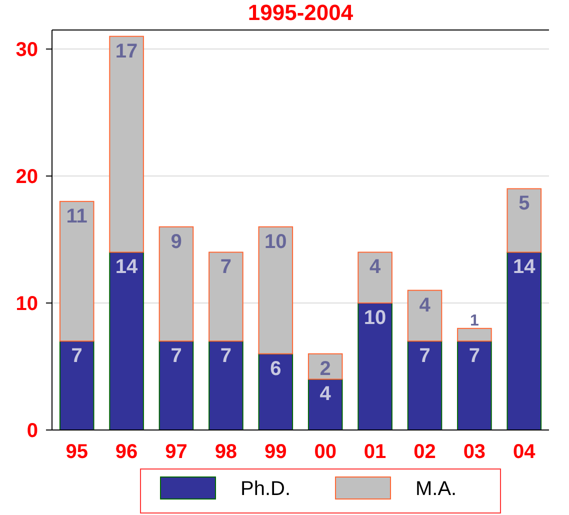 This screenshot has height=515, width=569. Describe the element at coordinates (176, 452) in the screenshot. I see `x-tick-label: 97` at that location.